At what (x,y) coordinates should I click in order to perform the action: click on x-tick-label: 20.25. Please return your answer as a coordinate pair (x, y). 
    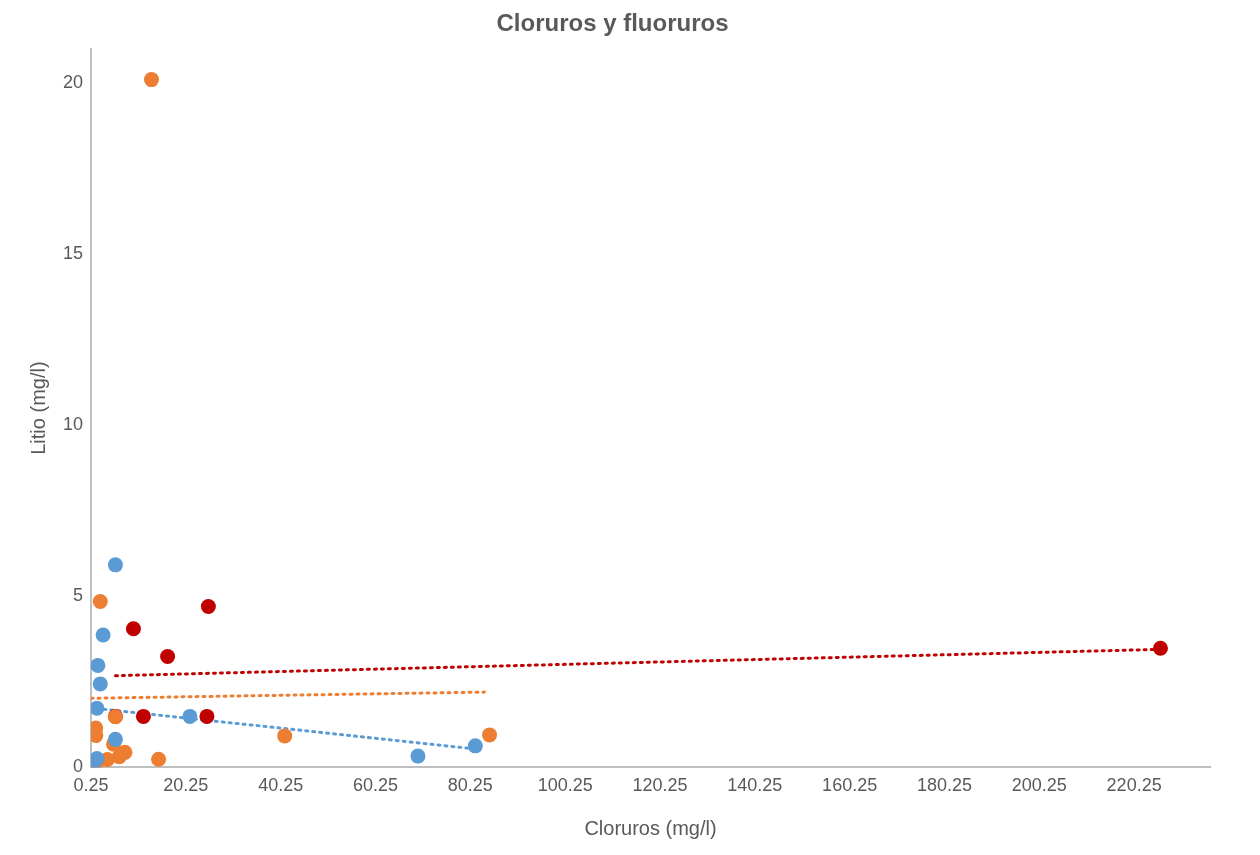
    Looking at the image, I should click on (186, 785).